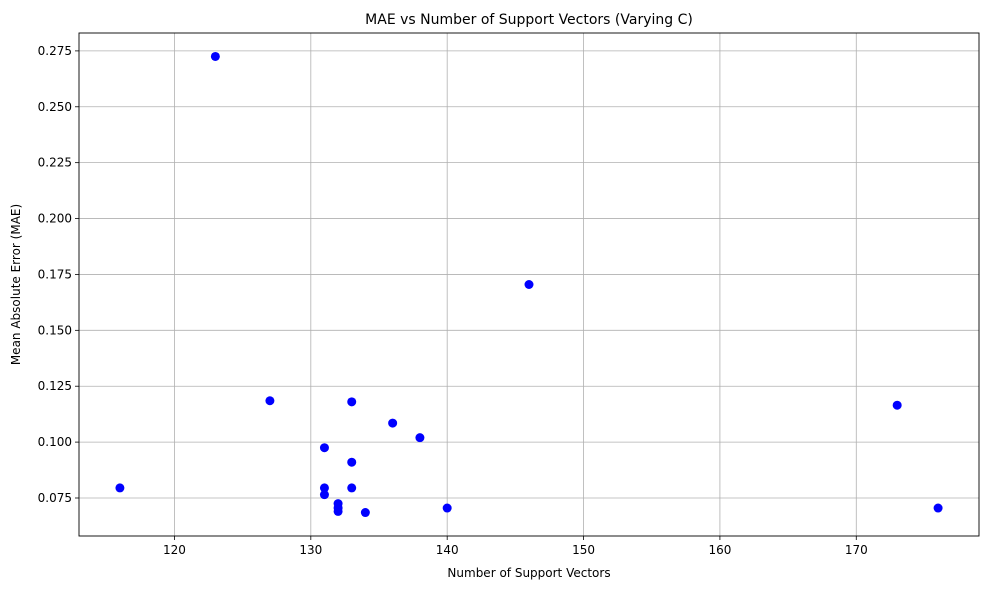 Image resolution: width=990 pixels, height=590 pixels. I want to click on y-tick-label: 0.225, so click(55, 163).